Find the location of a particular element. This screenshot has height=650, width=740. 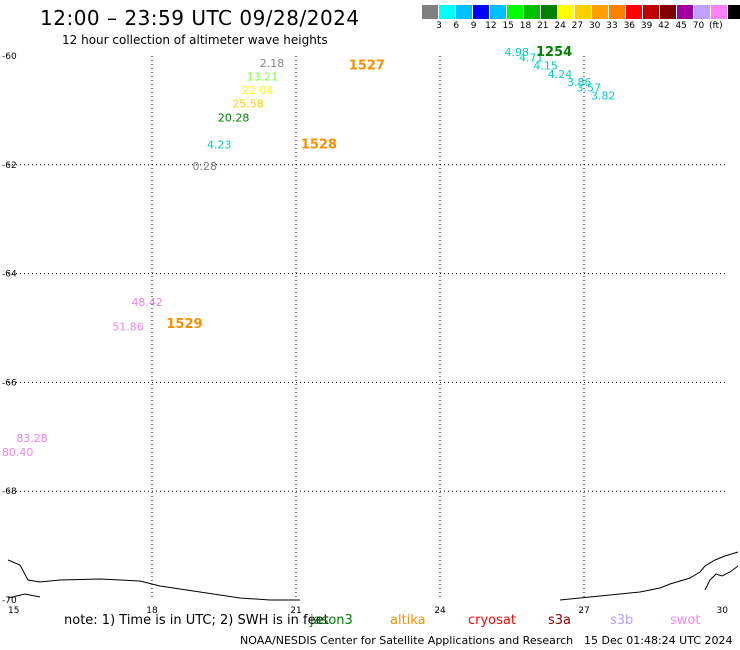

wave-height-value: 20.28 is located at coordinates (234, 117).